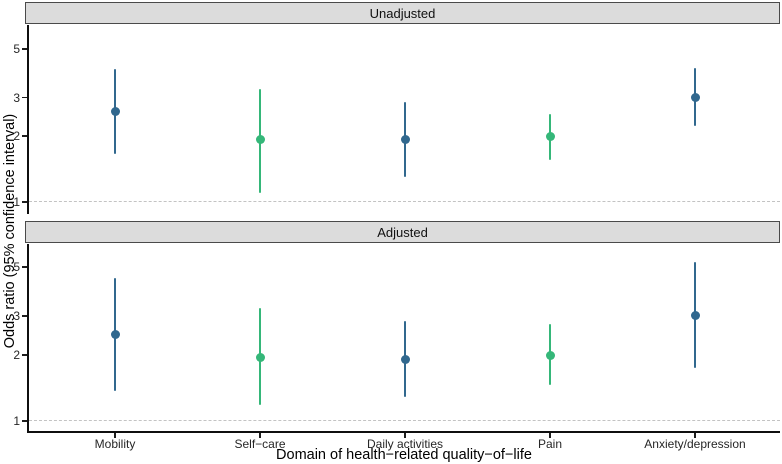 This screenshot has width=782, height=464. Describe the element at coordinates (16, 354) in the screenshot. I see `y-tick-label-adjusted-2: 2` at that location.